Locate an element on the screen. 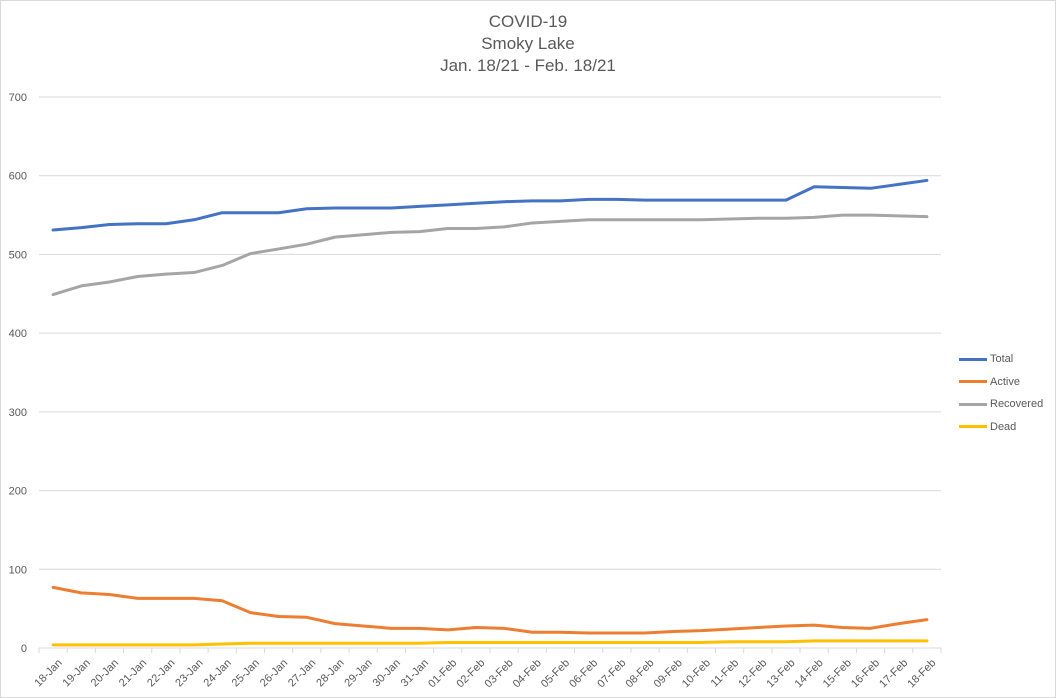 This screenshot has height=698, width=1056. x-tick-label: 24-Jan is located at coordinates (218, 673).